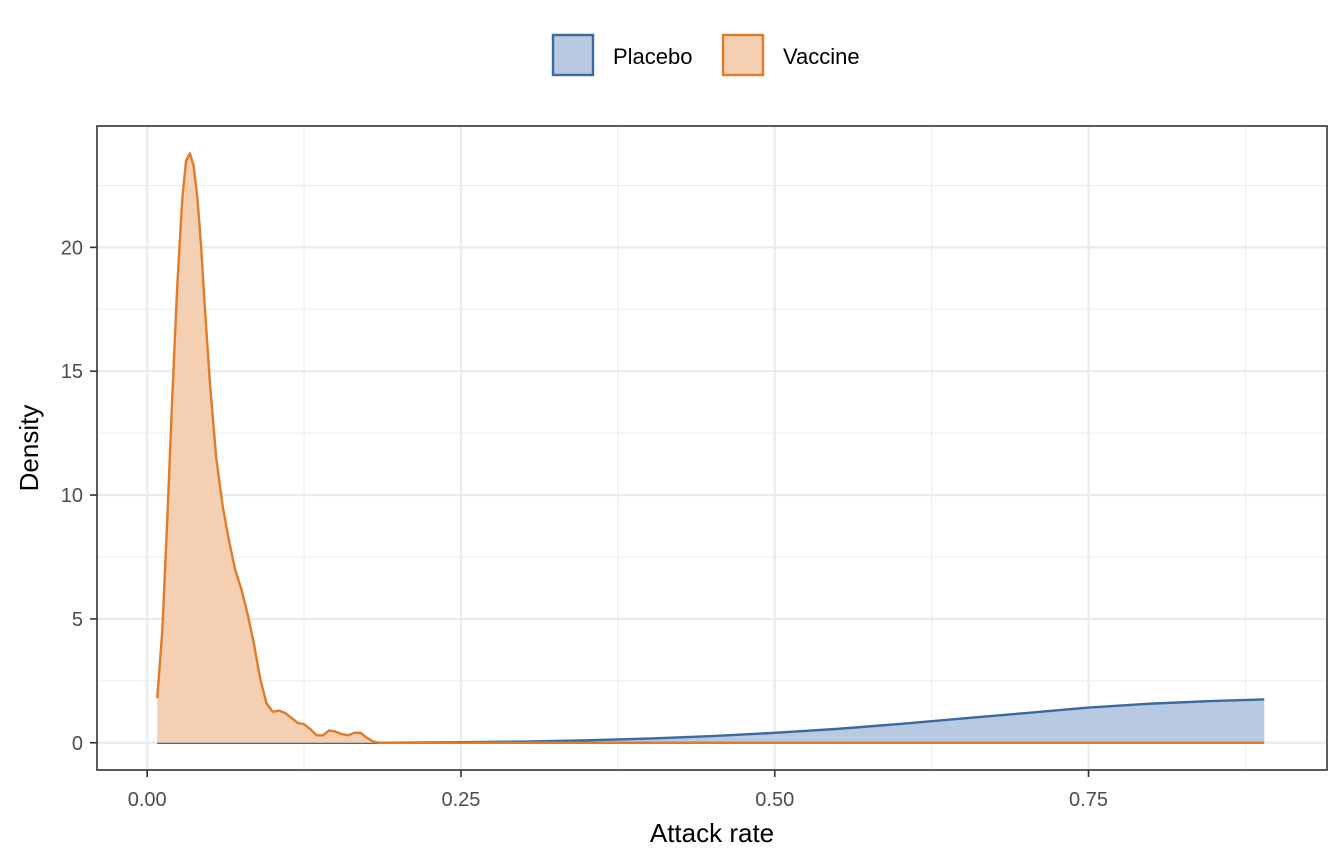 Image resolution: width=1344 pixels, height=864 pixels. I want to click on placebo-density-area, so click(711, 721).